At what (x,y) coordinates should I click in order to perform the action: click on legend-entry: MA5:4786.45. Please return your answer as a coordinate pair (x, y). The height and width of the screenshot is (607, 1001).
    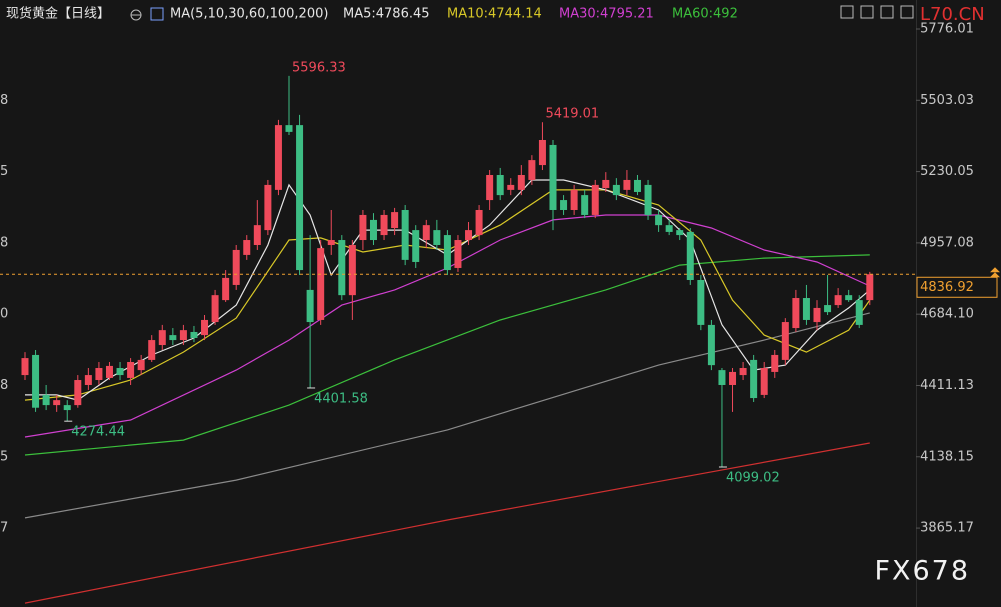
    Looking at the image, I should click on (386, 14).